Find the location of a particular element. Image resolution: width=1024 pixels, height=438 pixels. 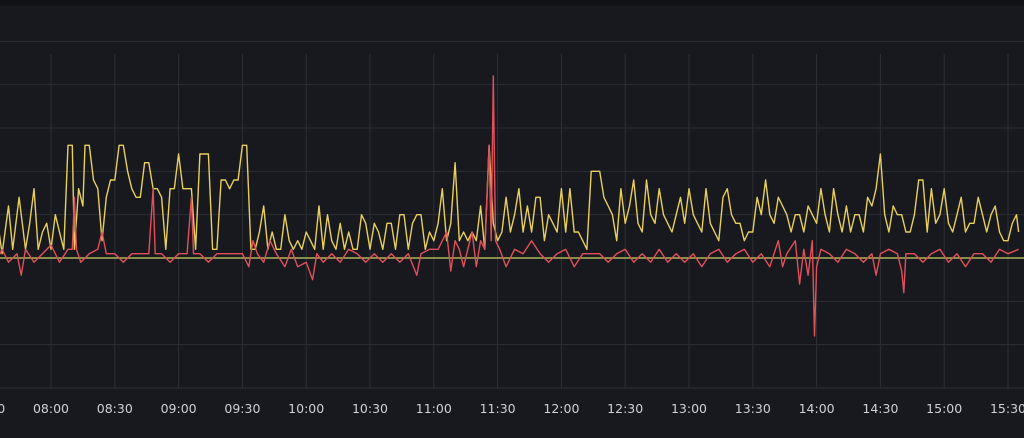

x-tick-label: 11:00 is located at coordinates (434, 408).